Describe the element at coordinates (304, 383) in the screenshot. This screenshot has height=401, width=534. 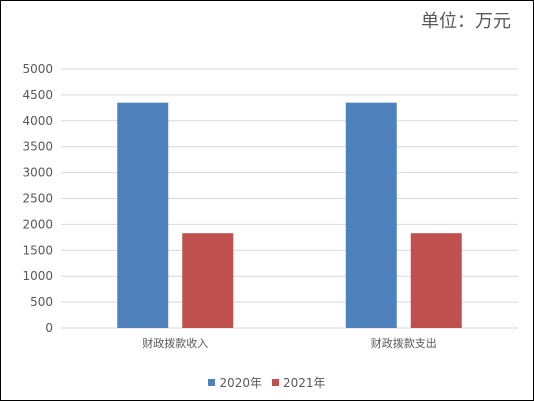
I see `legend-label: 2021年` at that location.